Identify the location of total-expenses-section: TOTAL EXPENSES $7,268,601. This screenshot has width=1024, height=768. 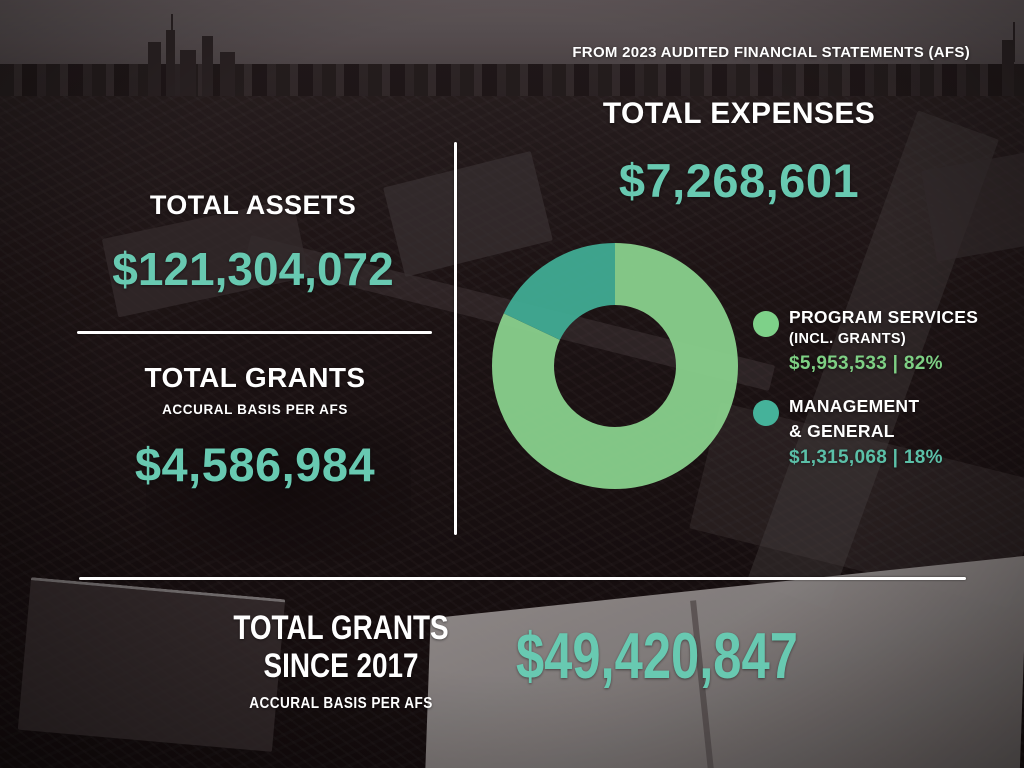
(739, 152).